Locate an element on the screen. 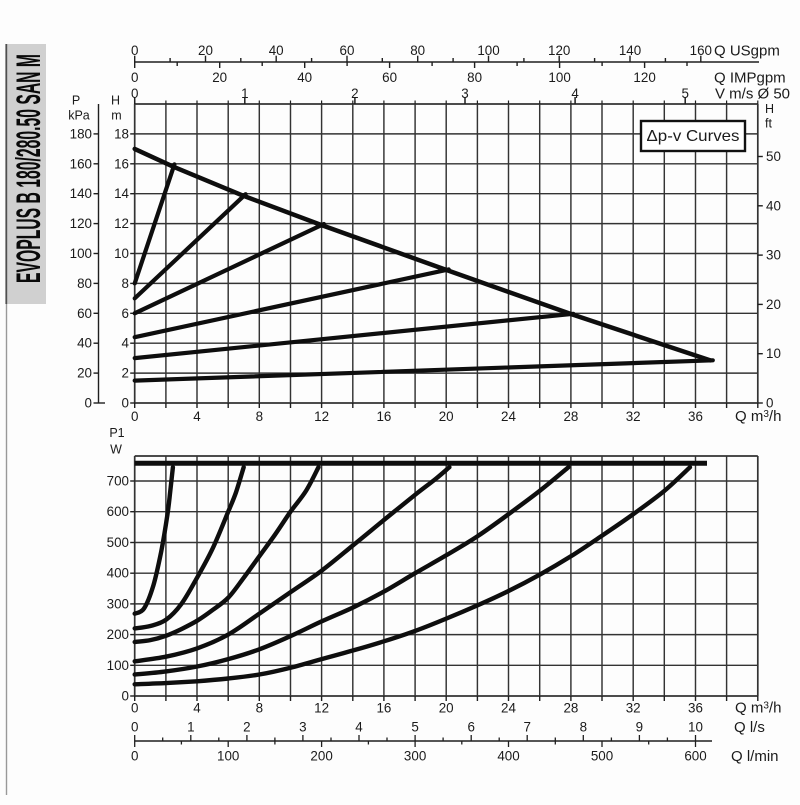  svg-text: 6 is located at coordinates (470, 727).